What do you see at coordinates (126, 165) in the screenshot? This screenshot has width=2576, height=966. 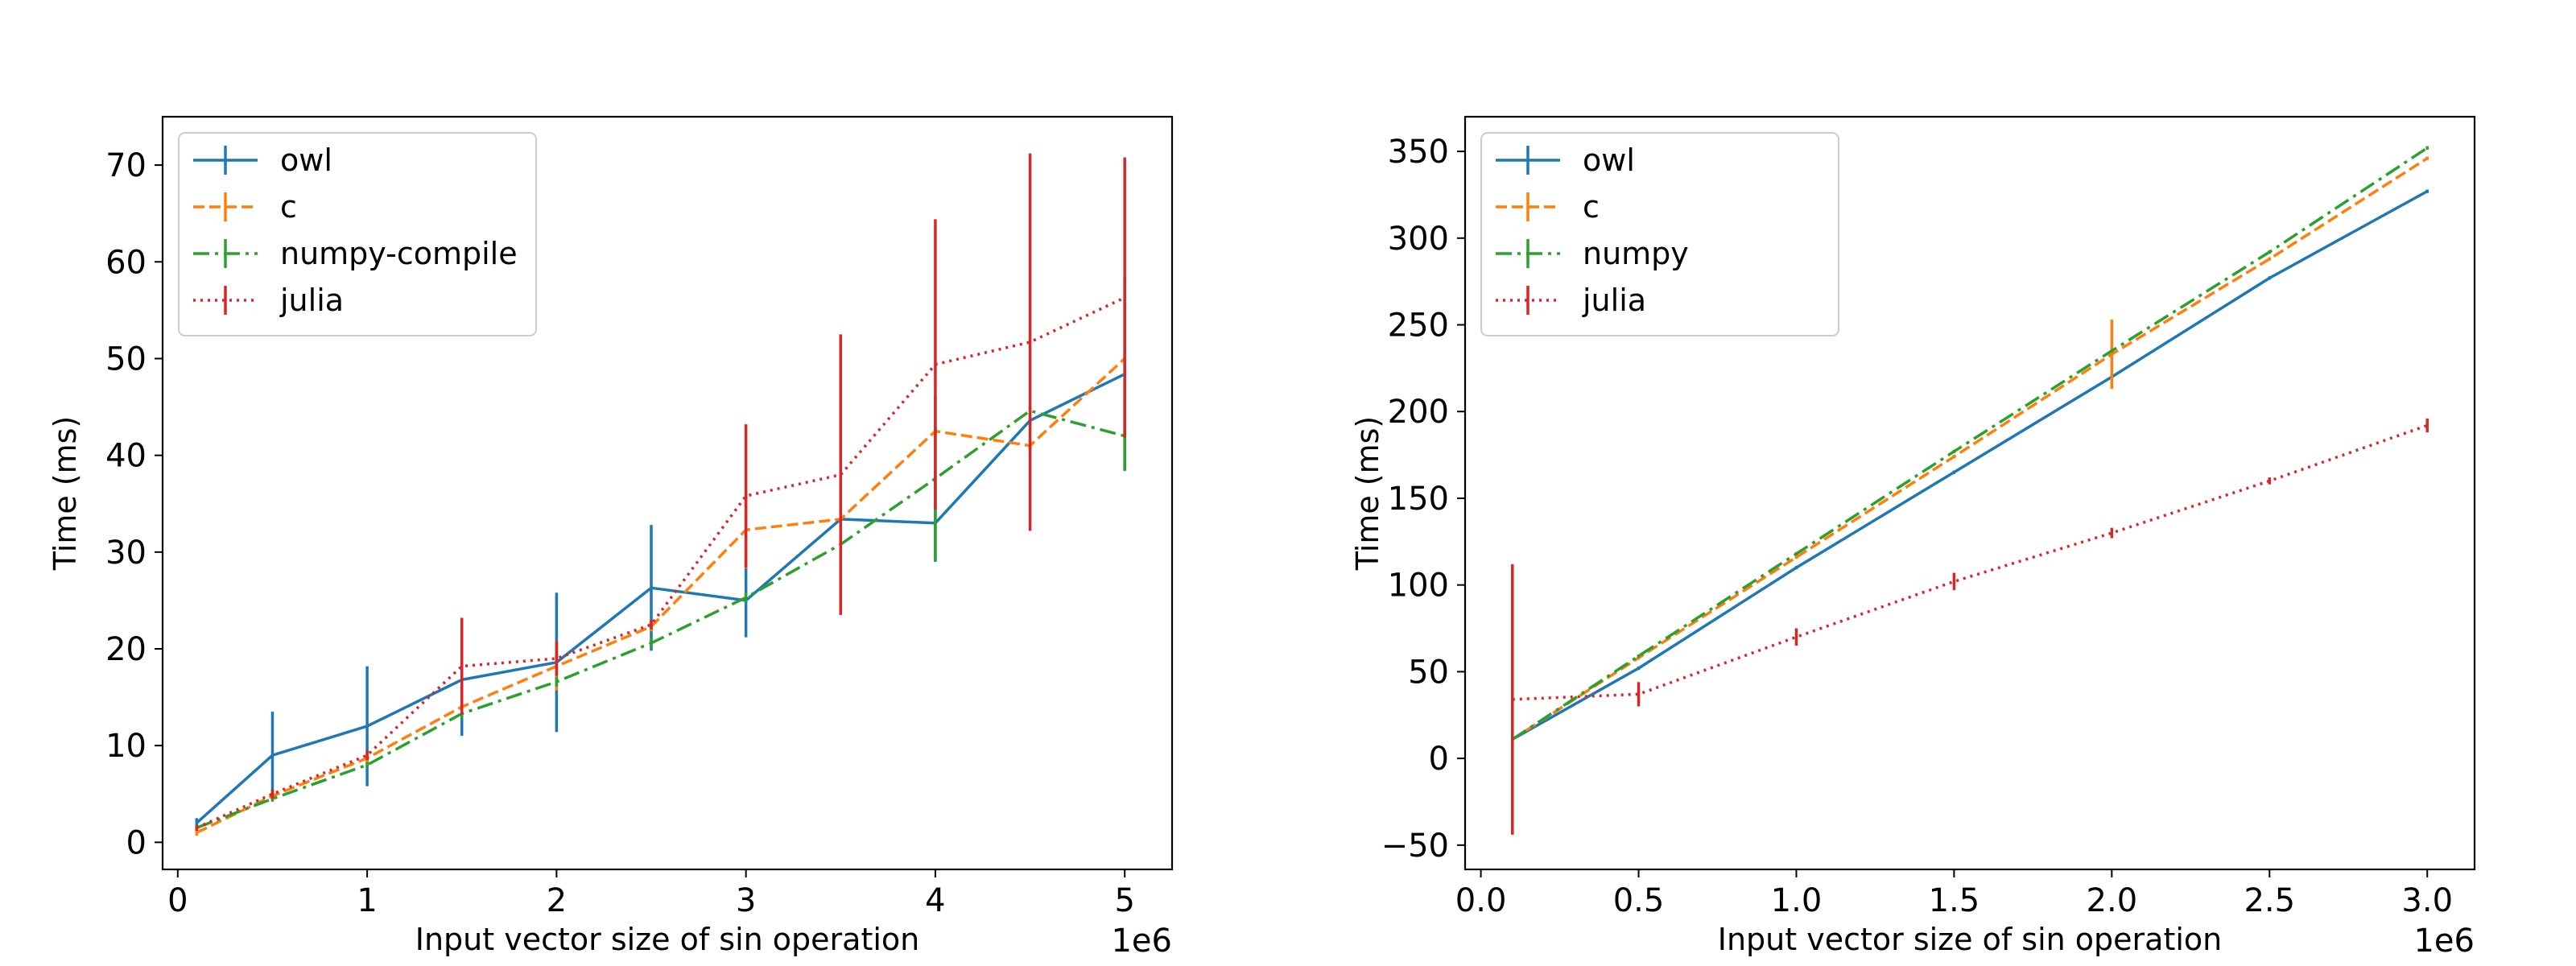 I see `y-tick-label: 70` at bounding box center [126, 165].